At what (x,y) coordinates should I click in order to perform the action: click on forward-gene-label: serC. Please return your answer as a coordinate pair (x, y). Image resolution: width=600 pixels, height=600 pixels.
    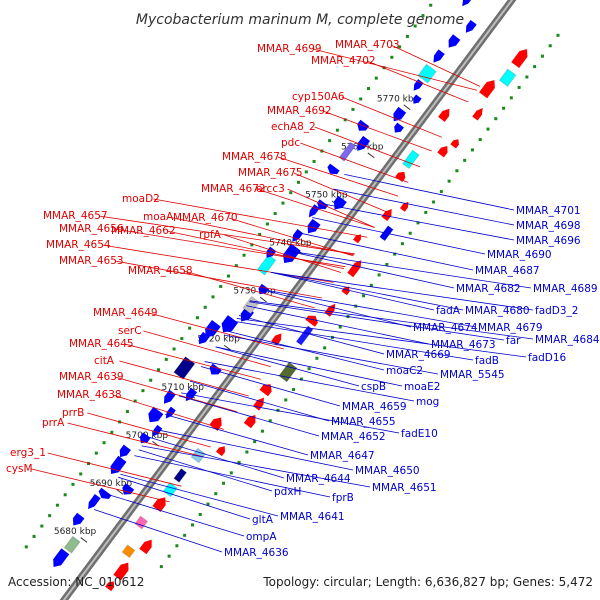
    Looking at the image, I should click on (130, 331).